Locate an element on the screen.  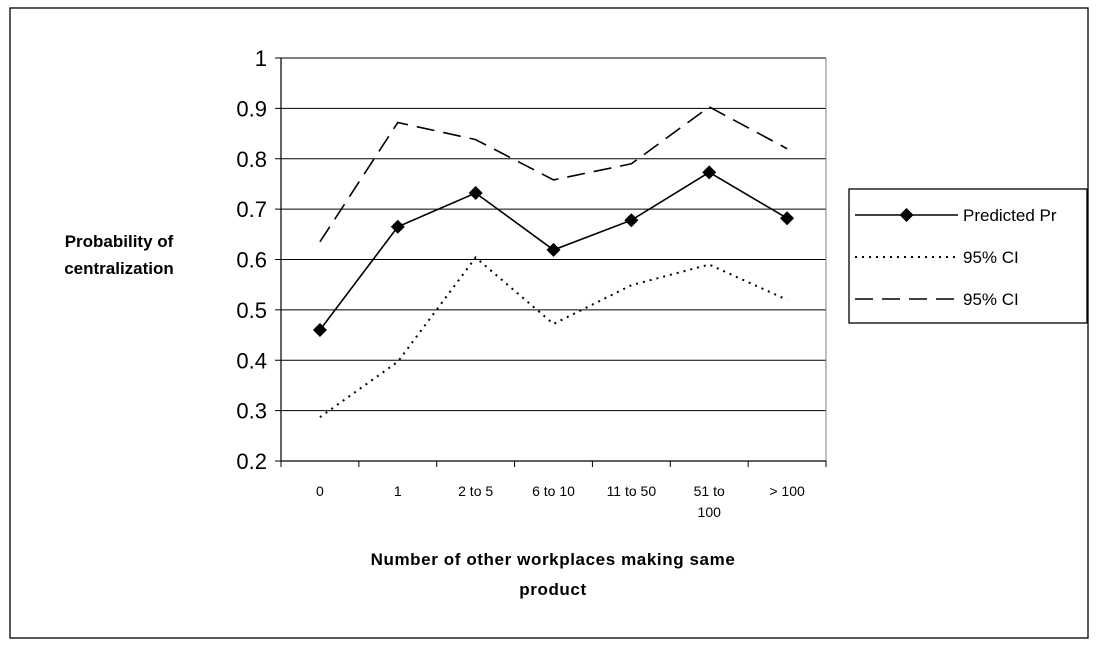
y-tick-label: 0.4 is located at coordinates (251, 360).